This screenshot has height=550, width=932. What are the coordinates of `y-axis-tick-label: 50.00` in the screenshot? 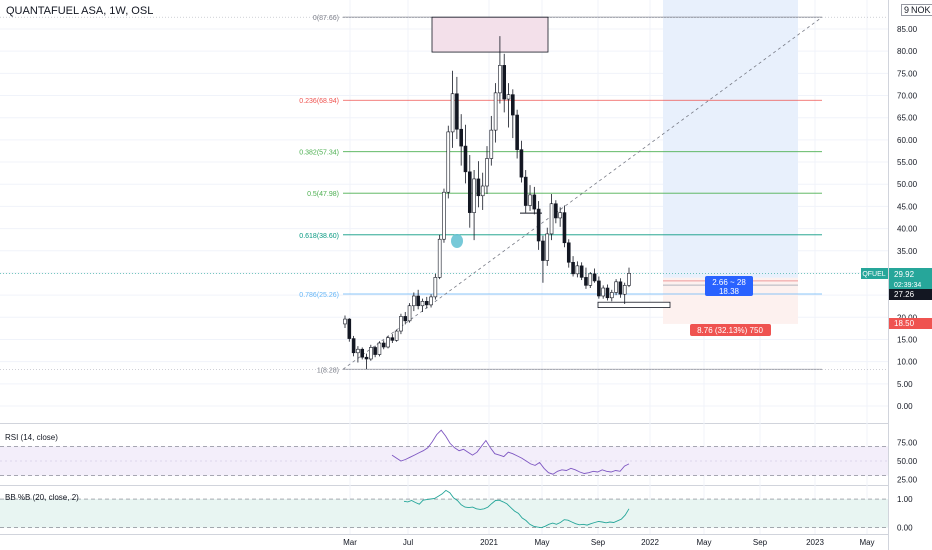 It's located at (907, 184).